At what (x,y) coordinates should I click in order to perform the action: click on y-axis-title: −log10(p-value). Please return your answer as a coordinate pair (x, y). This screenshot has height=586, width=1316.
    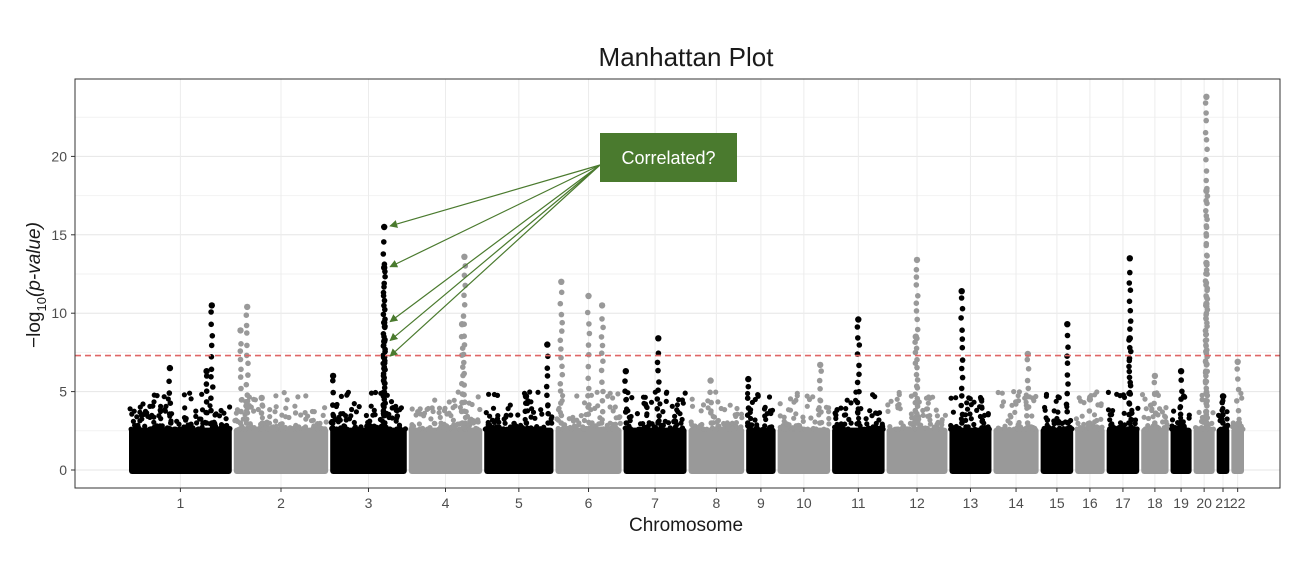
    Looking at the image, I should click on (36, 285).